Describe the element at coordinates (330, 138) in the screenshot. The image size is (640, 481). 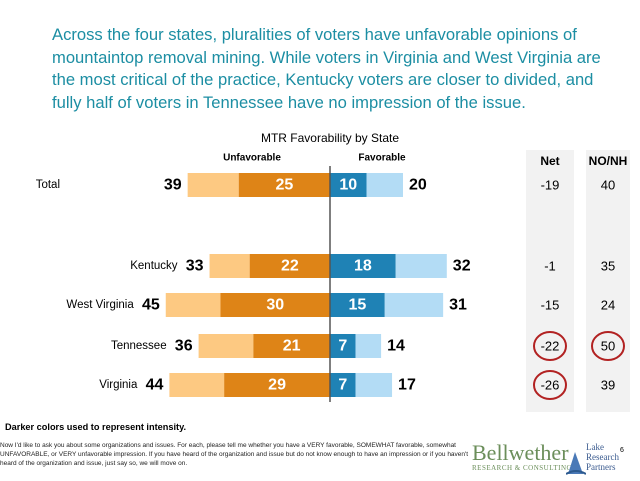
I see `chart-title: MTR Favorability by State` at that location.